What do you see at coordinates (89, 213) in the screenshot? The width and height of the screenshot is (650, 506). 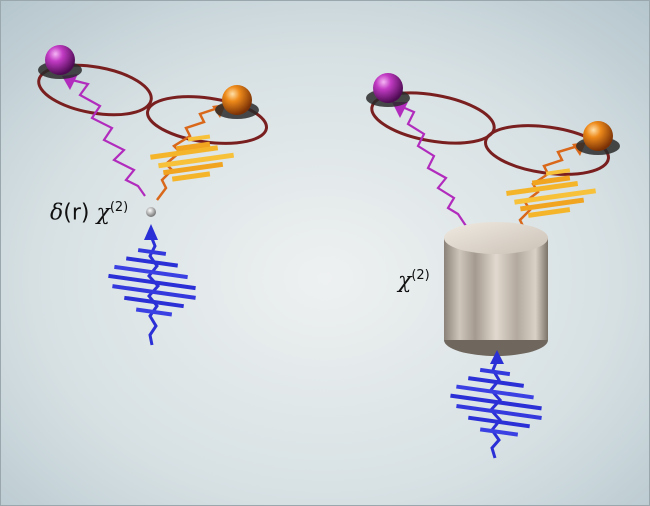 I see `point-source-label: δ(r) χ(2)` at bounding box center [89, 213].